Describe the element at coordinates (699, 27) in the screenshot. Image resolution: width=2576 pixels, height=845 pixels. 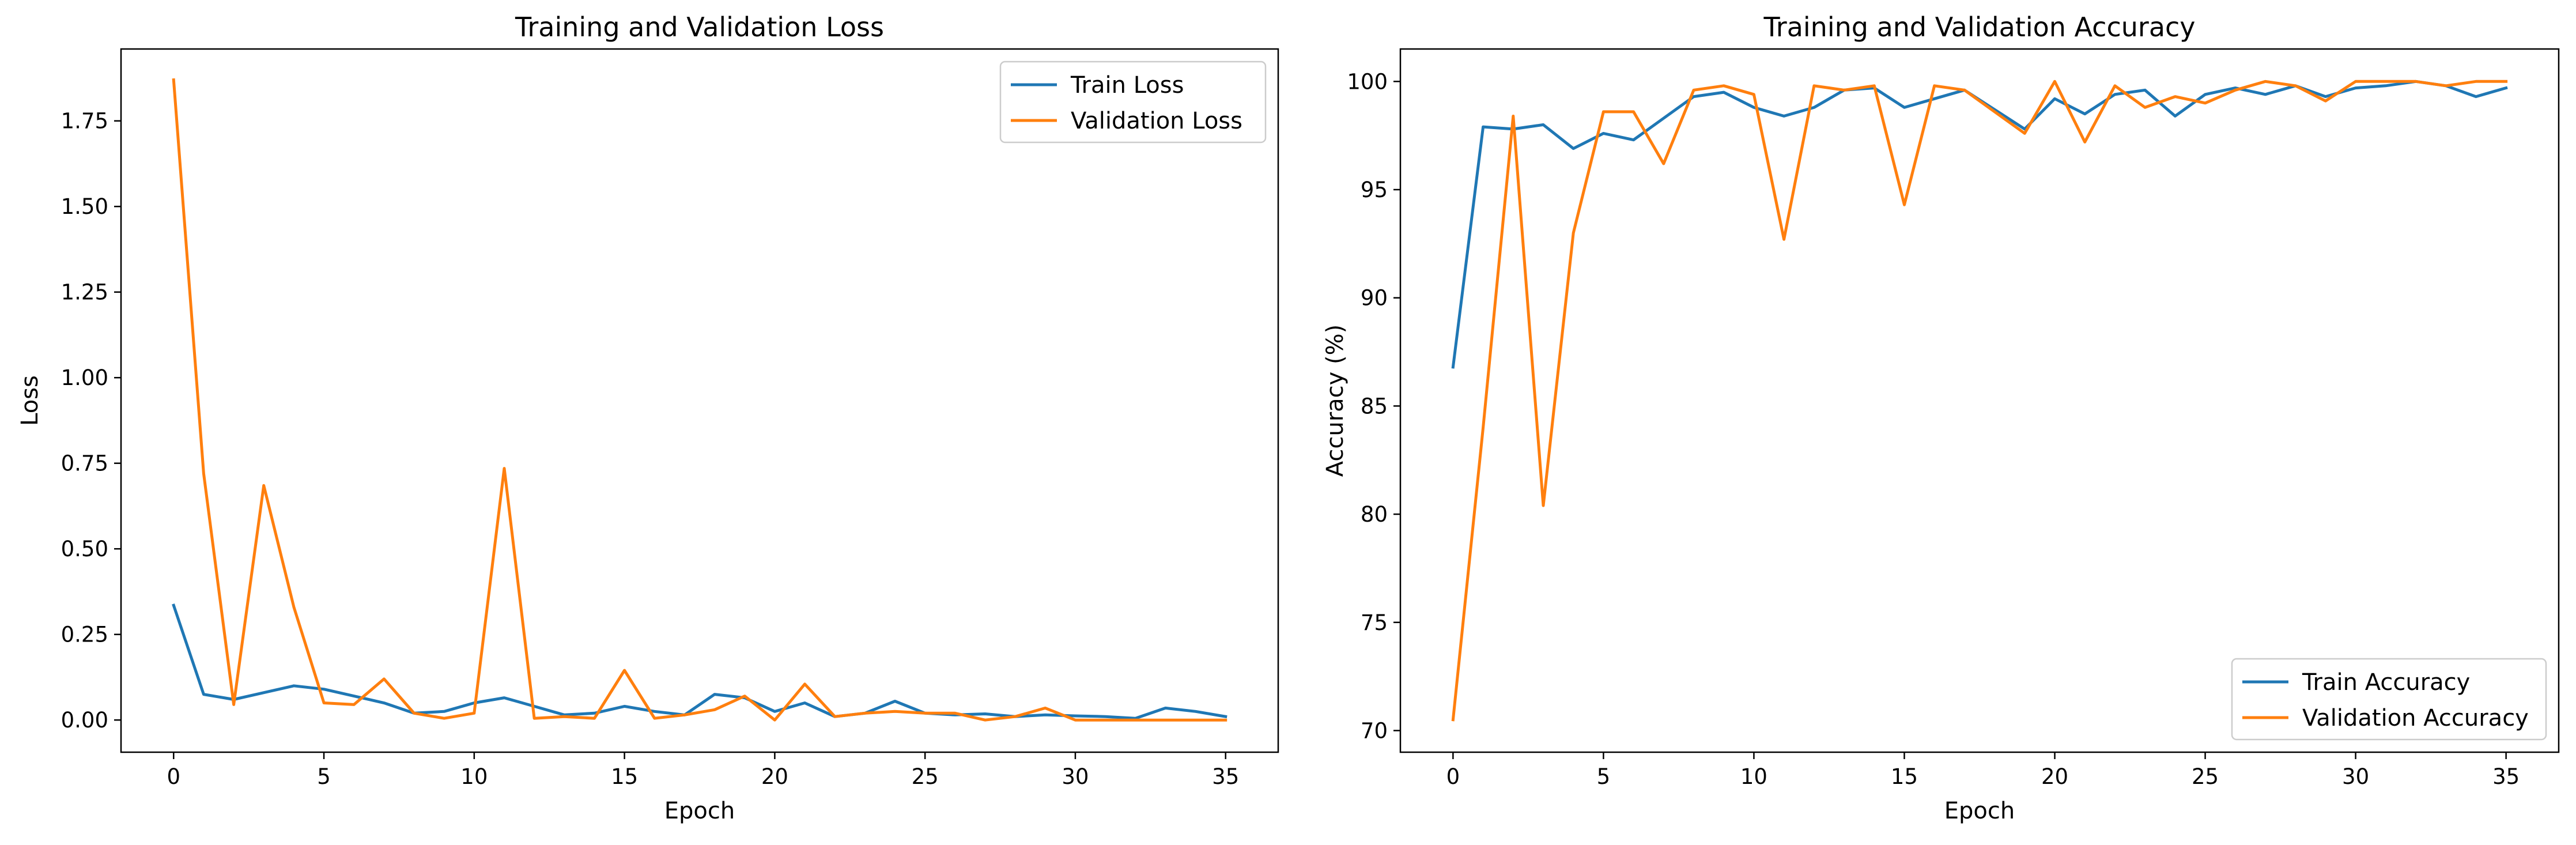
I see `loss-chart-title: Training and Validation Loss` at that location.